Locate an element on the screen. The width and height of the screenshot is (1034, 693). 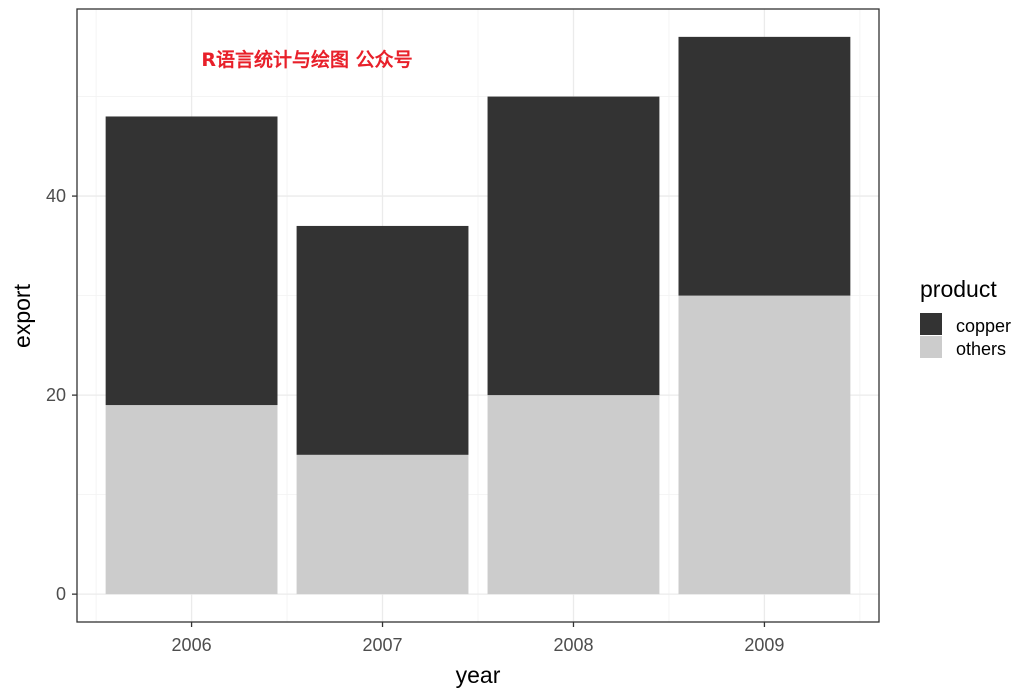
bar-others-2007 is located at coordinates (383, 524).